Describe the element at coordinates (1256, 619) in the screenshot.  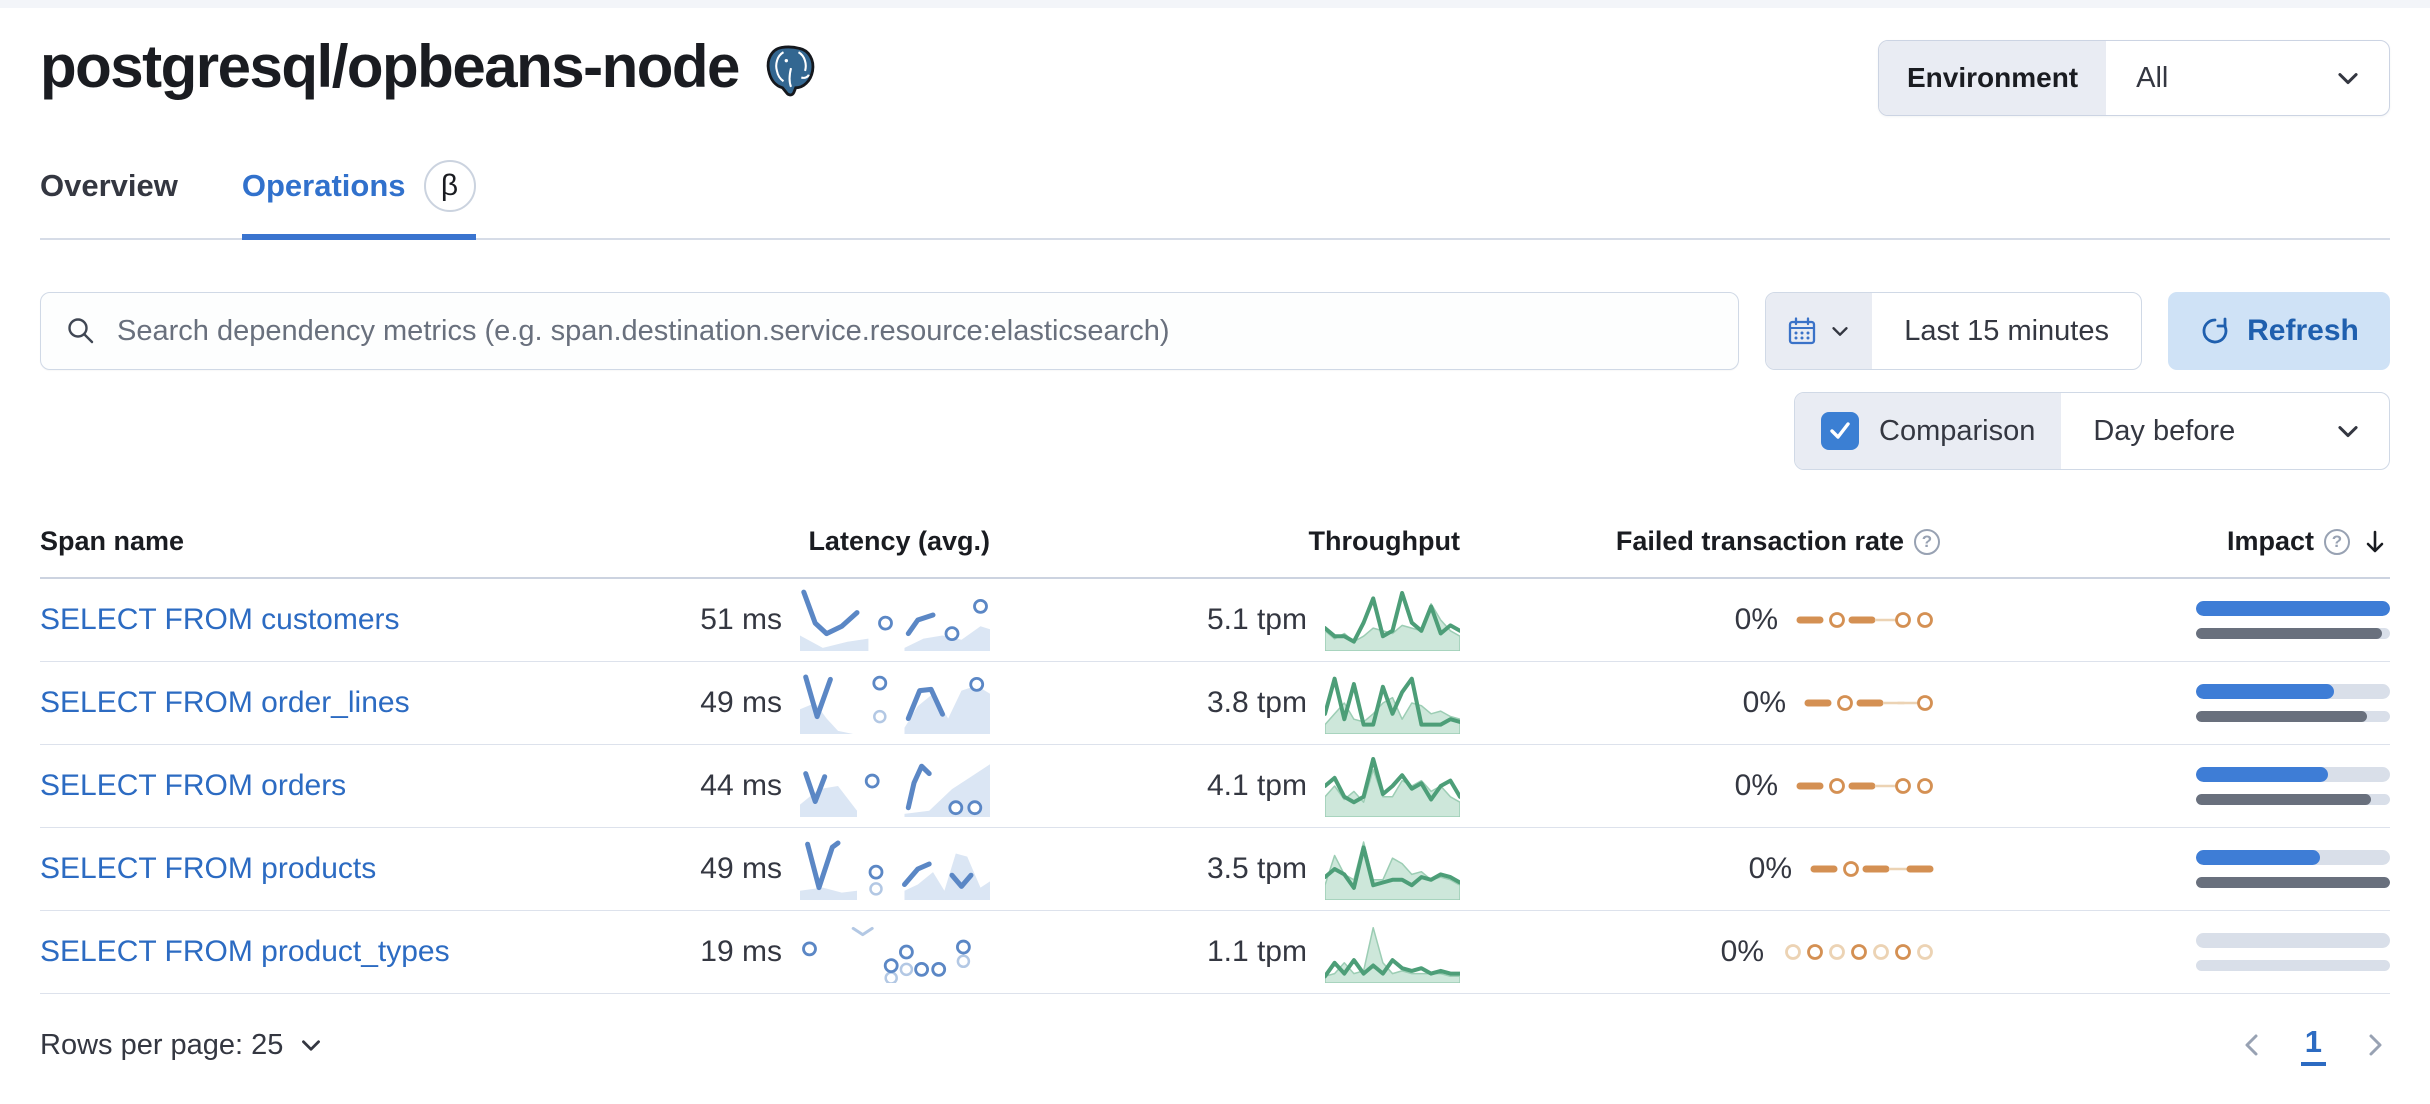
I see `throughput-value: 5.1 tpm` at that location.